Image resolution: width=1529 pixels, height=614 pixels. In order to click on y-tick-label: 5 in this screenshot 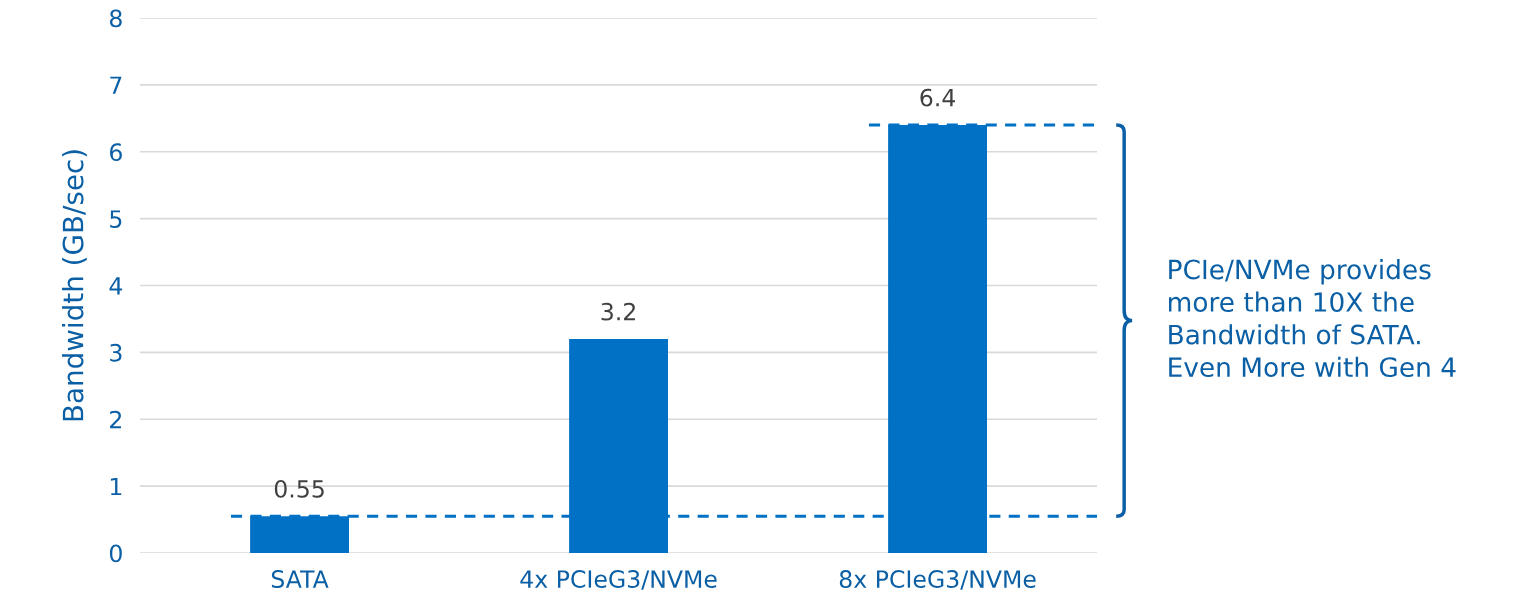, I will do `click(116, 219)`.